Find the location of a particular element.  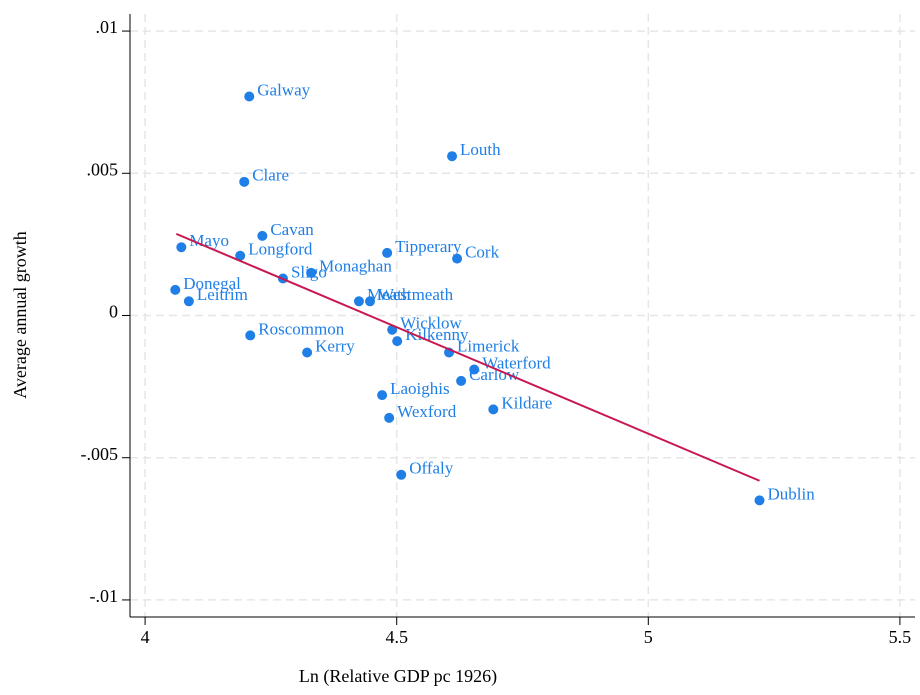

point-label: Cork is located at coordinates (482, 252).